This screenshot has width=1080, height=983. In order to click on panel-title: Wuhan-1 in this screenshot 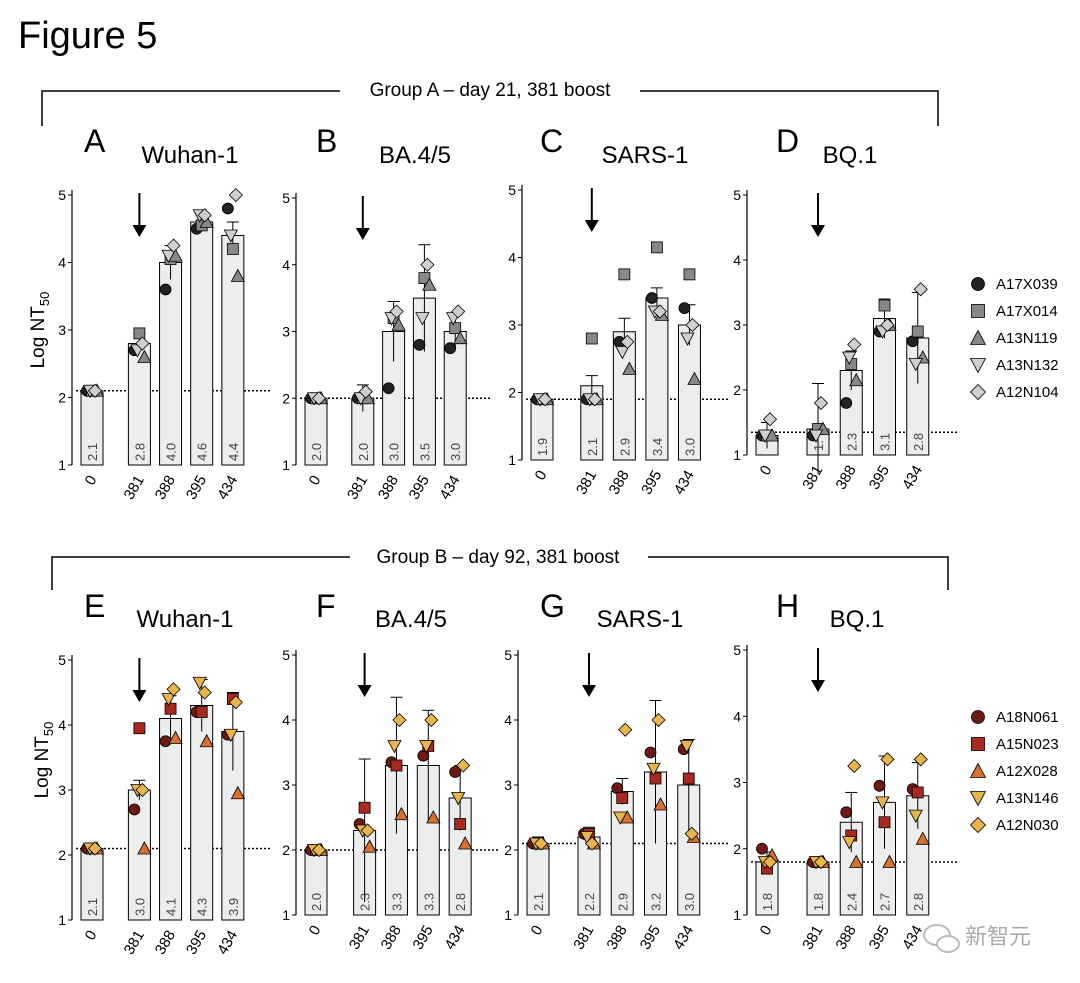, I will do `click(190, 155)`.